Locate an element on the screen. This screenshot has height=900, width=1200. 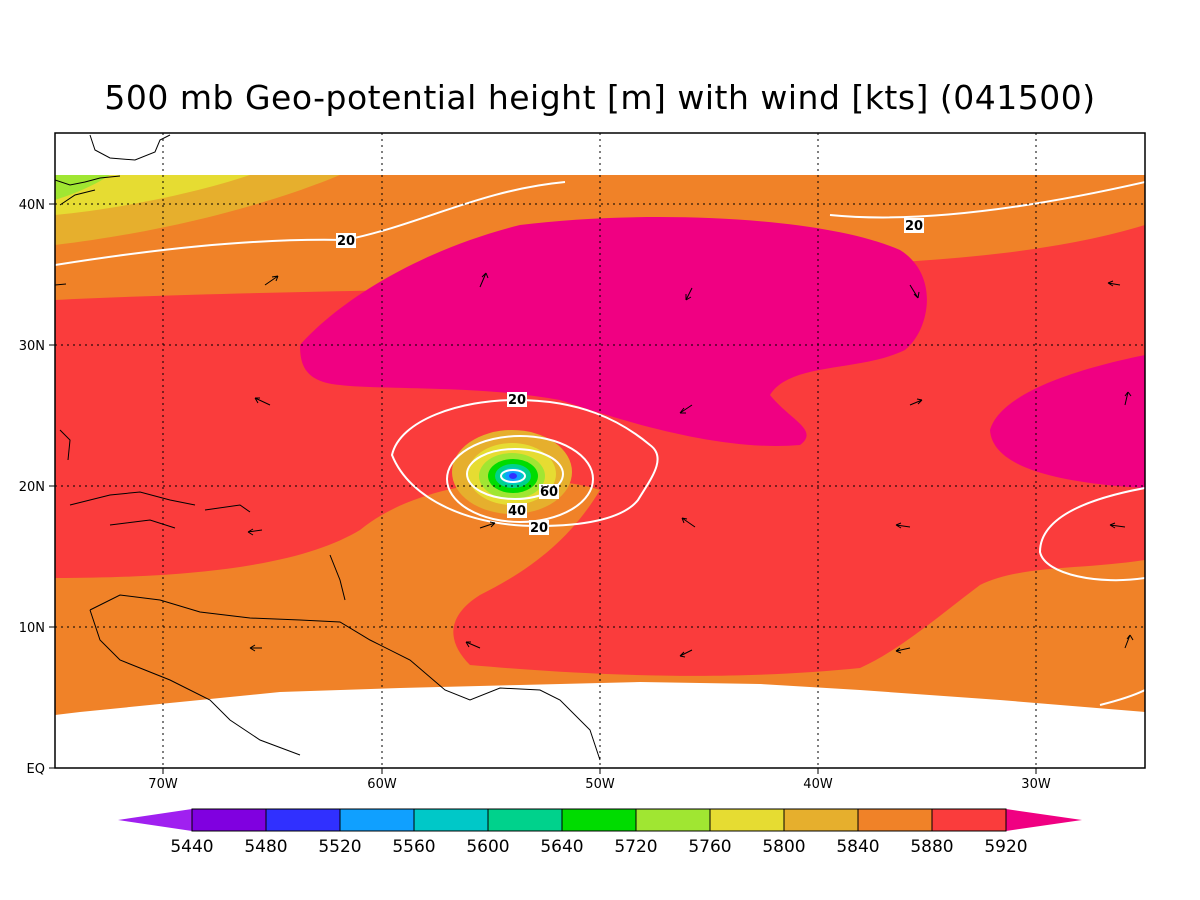
lat-tick-labels: EQ 10N 20N 30N 40N is located at coordinates (32, 487).